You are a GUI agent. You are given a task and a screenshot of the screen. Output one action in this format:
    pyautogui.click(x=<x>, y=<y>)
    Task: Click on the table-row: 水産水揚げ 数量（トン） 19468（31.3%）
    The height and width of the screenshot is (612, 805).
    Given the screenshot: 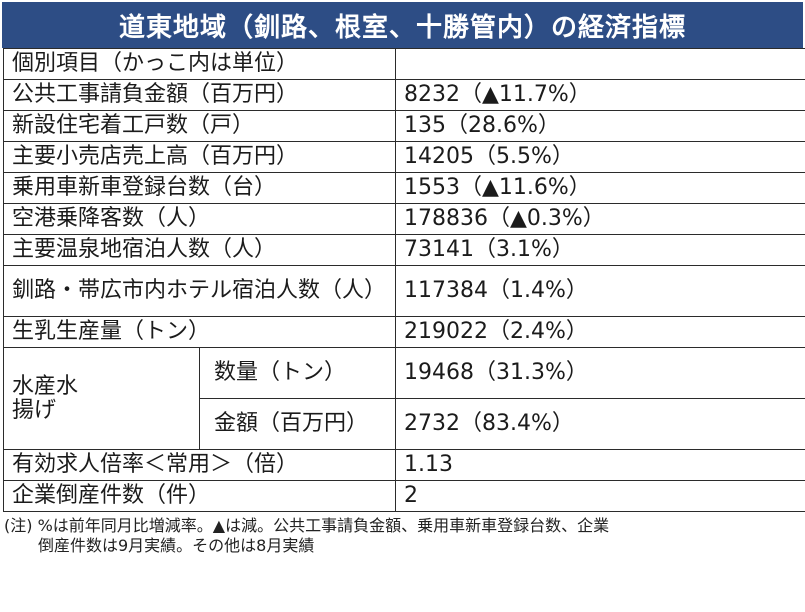 What is the action you would take?
    pyautogui.click(x=404, y=373)
    